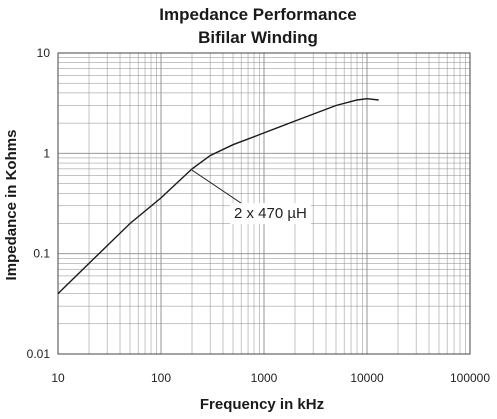  Describe the element at coordinates (257, 14) in the screenshot. I see `chart-title: Impedance Performance` at that location.